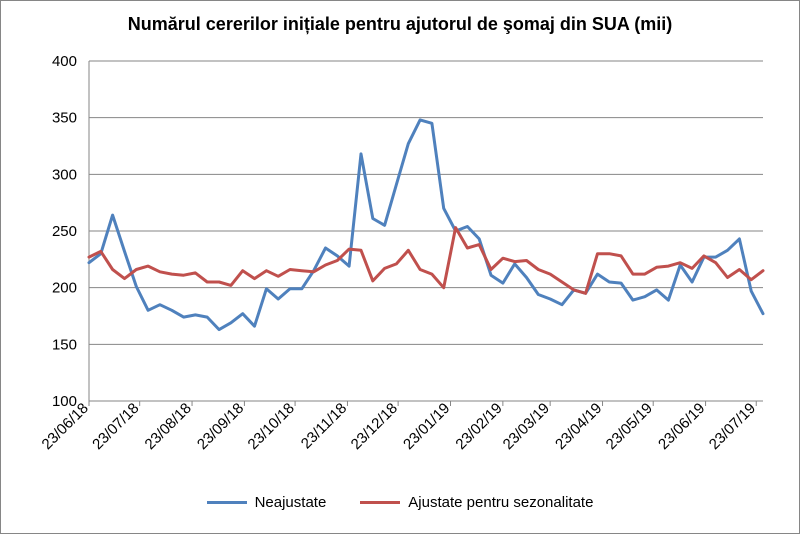 The image size is (800, 534). I want to click on x-tick-label: 23/07/19, so click(732, 426).